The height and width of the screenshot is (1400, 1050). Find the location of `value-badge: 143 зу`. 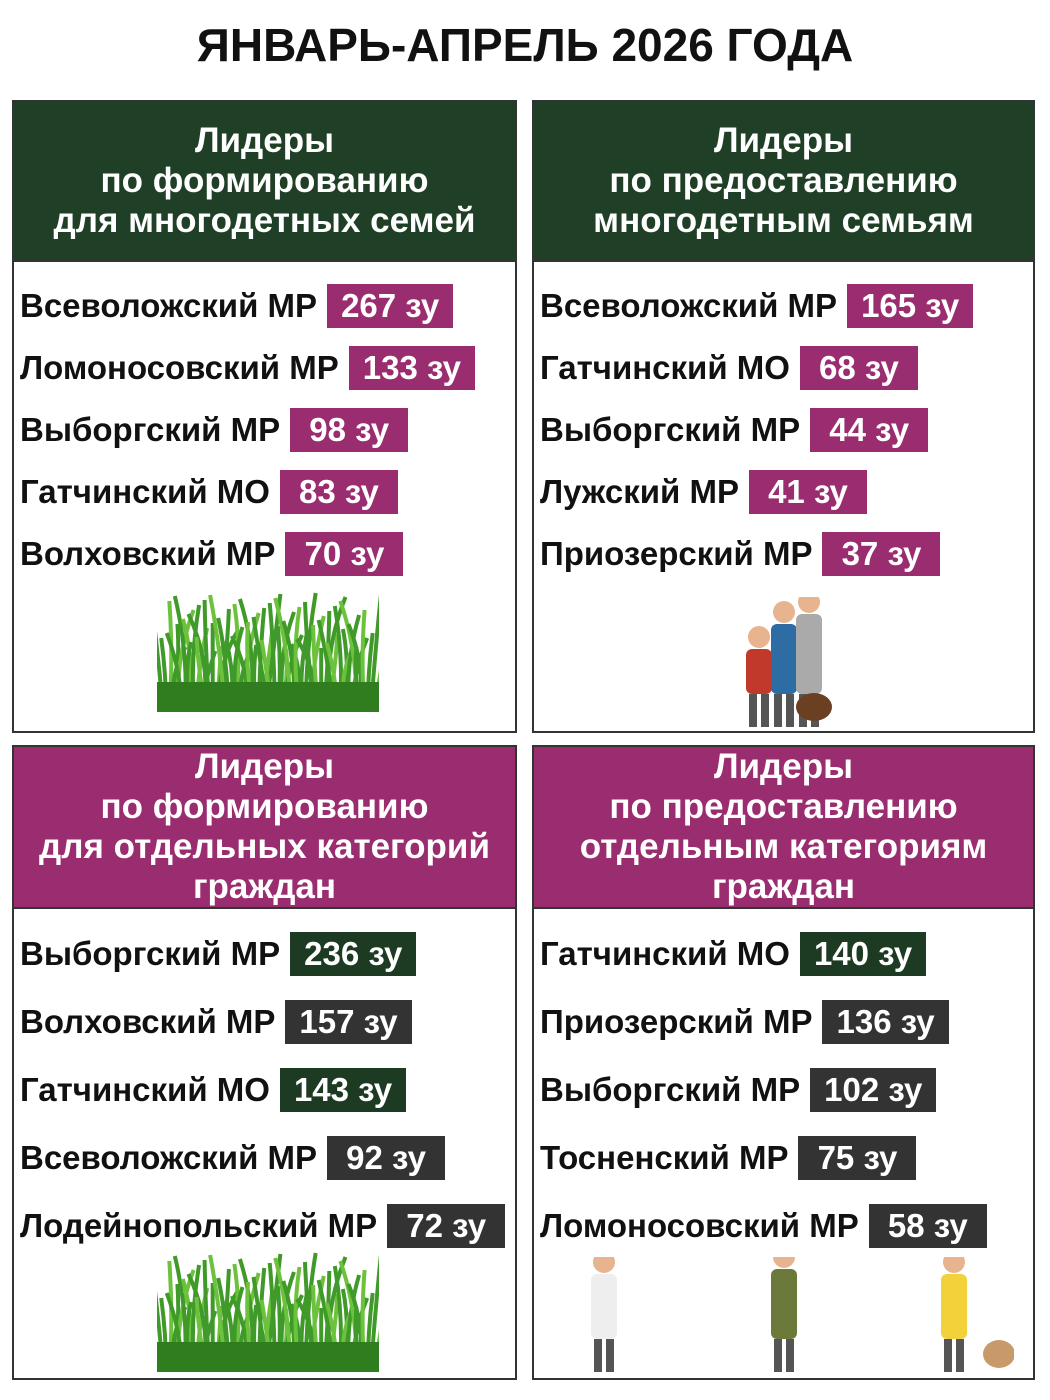

value-badge: 143 зу is located at coordinates (343, 1090).